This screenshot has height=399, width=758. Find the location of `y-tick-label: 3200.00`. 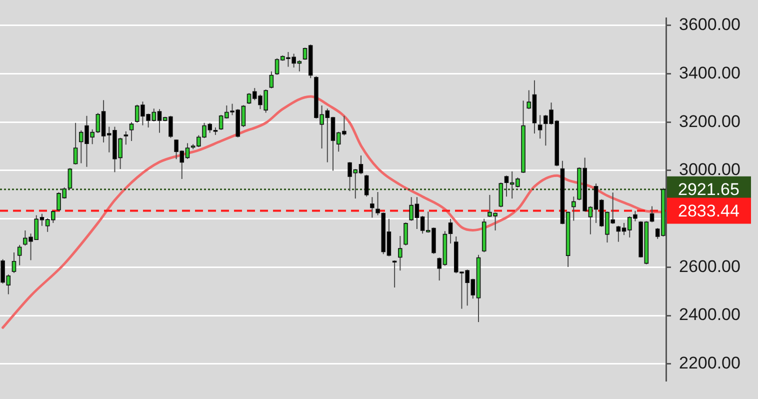

y-tick-label: 3200.00 is located at coordinates (709, 121).